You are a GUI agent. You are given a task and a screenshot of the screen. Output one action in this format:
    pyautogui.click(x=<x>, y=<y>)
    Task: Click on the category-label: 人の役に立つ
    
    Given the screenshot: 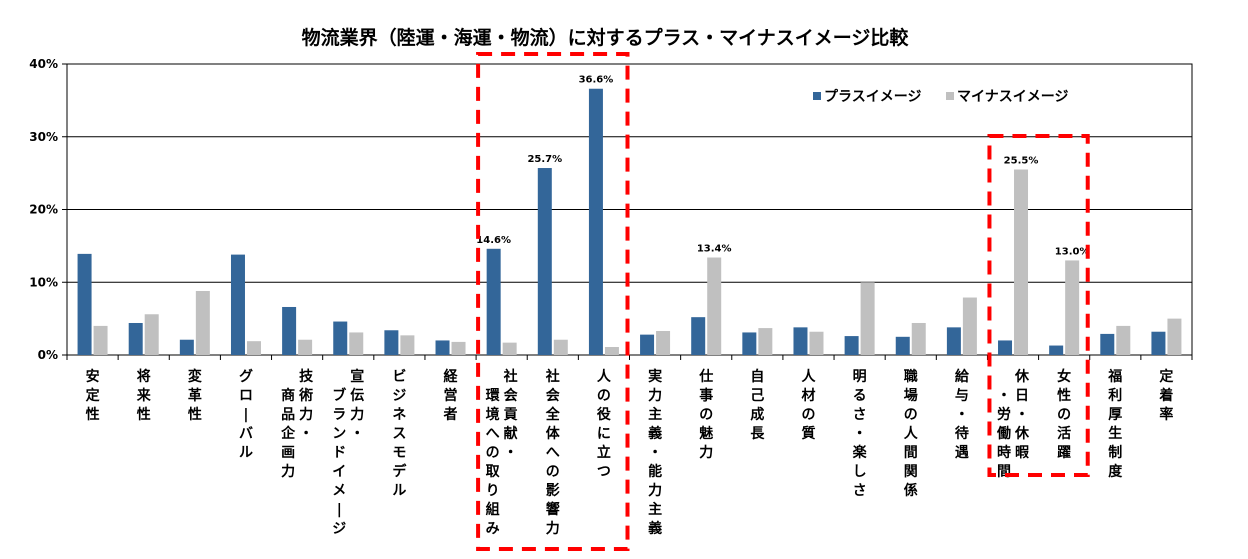 What is the action you would take?
    pyautogui.click(x=604, y=424)
    